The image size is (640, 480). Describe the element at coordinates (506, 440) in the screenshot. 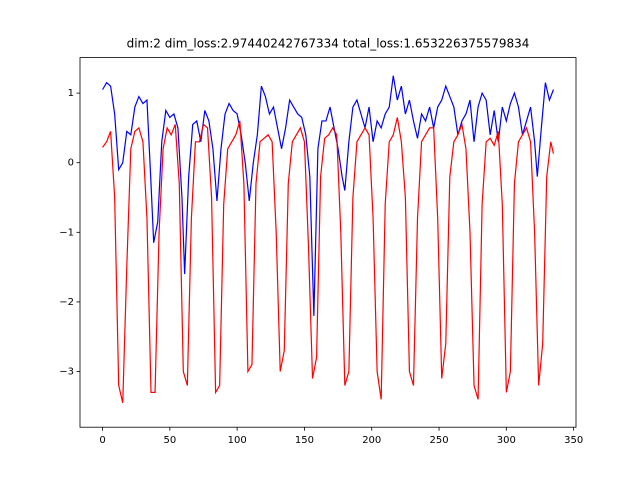

I see `x-tick-label: 300` at that location.